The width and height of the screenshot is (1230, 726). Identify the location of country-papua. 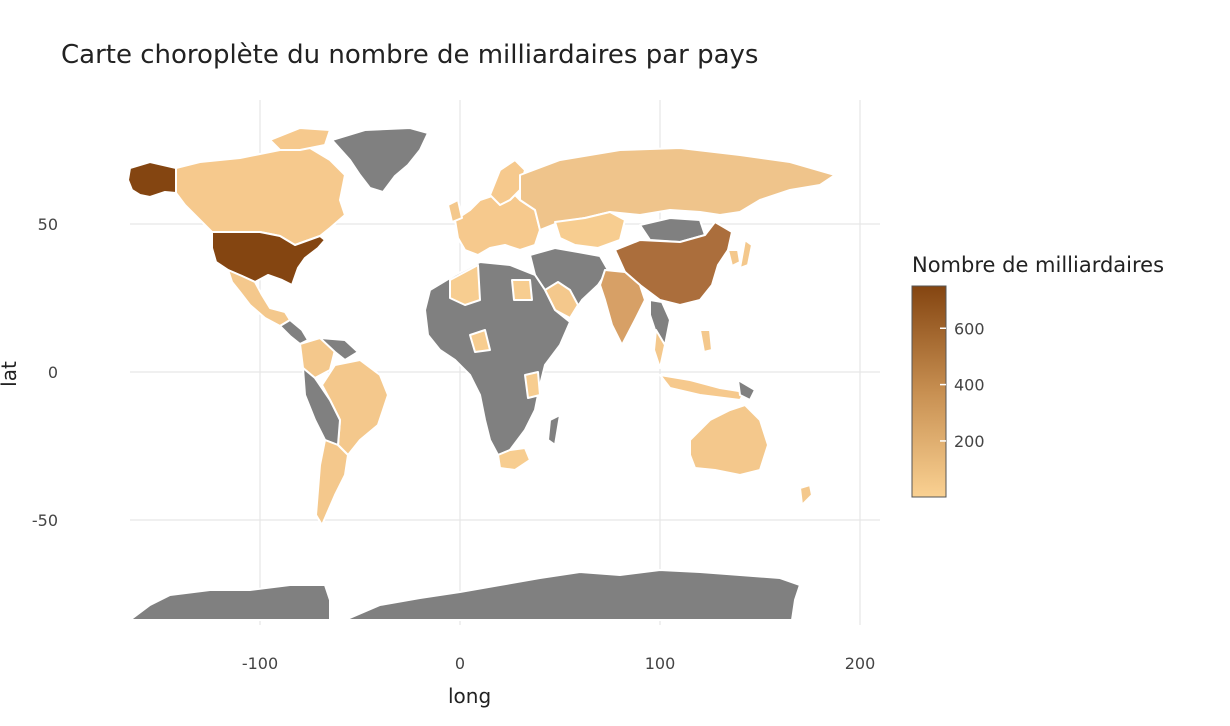
(746, 390).